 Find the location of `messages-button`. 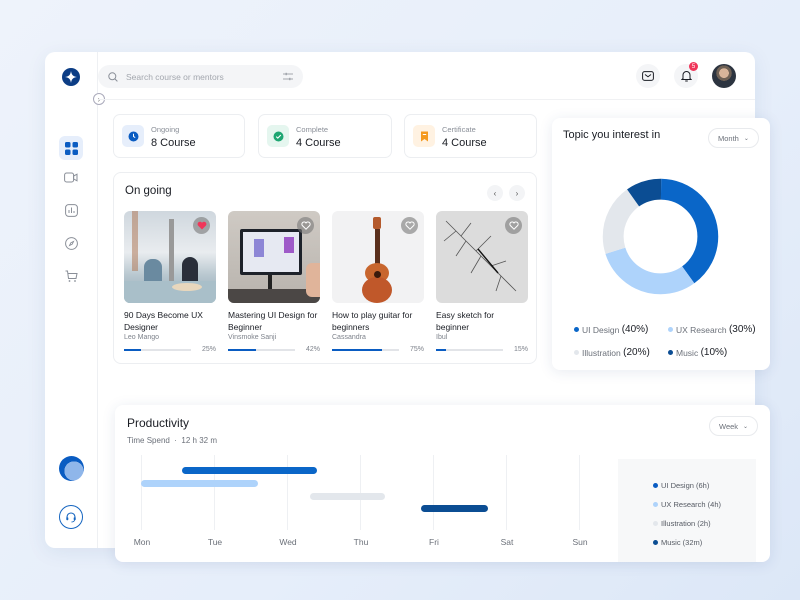

messages-button is located at coordinates (648, 76).